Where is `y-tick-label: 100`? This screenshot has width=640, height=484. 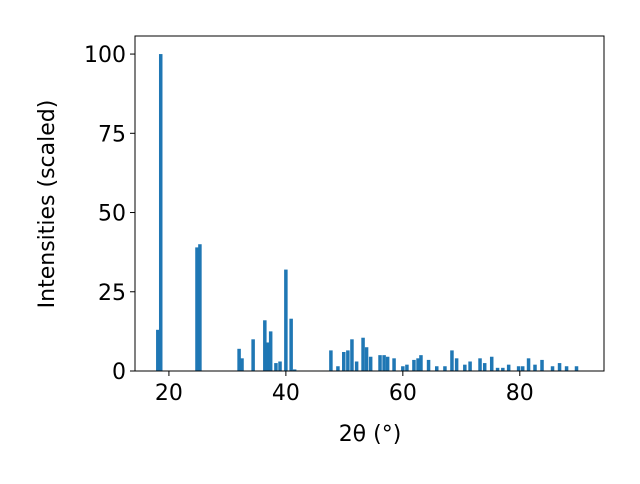
y-tick-label: 100 is located at coordinates (105, 55).